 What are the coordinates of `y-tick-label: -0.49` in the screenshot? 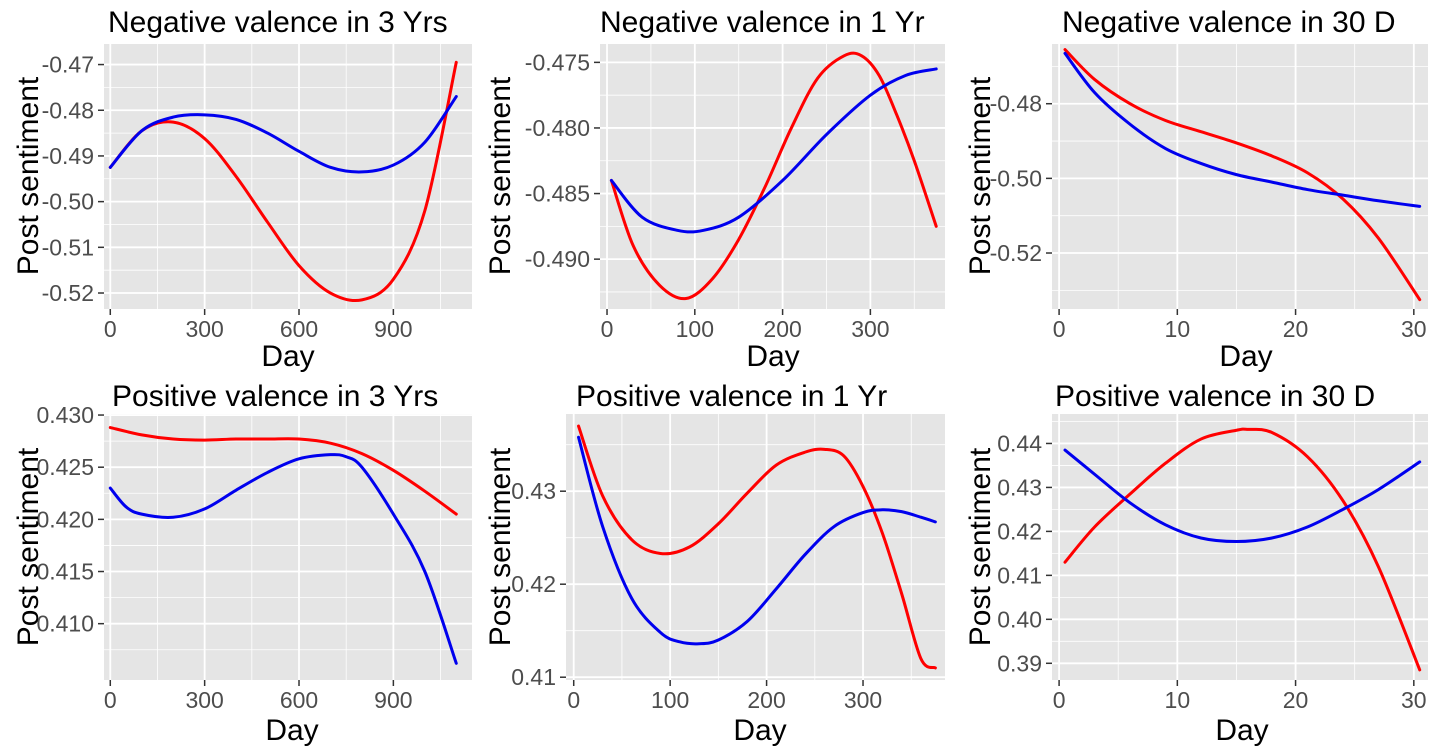 It's located at (68, 156).